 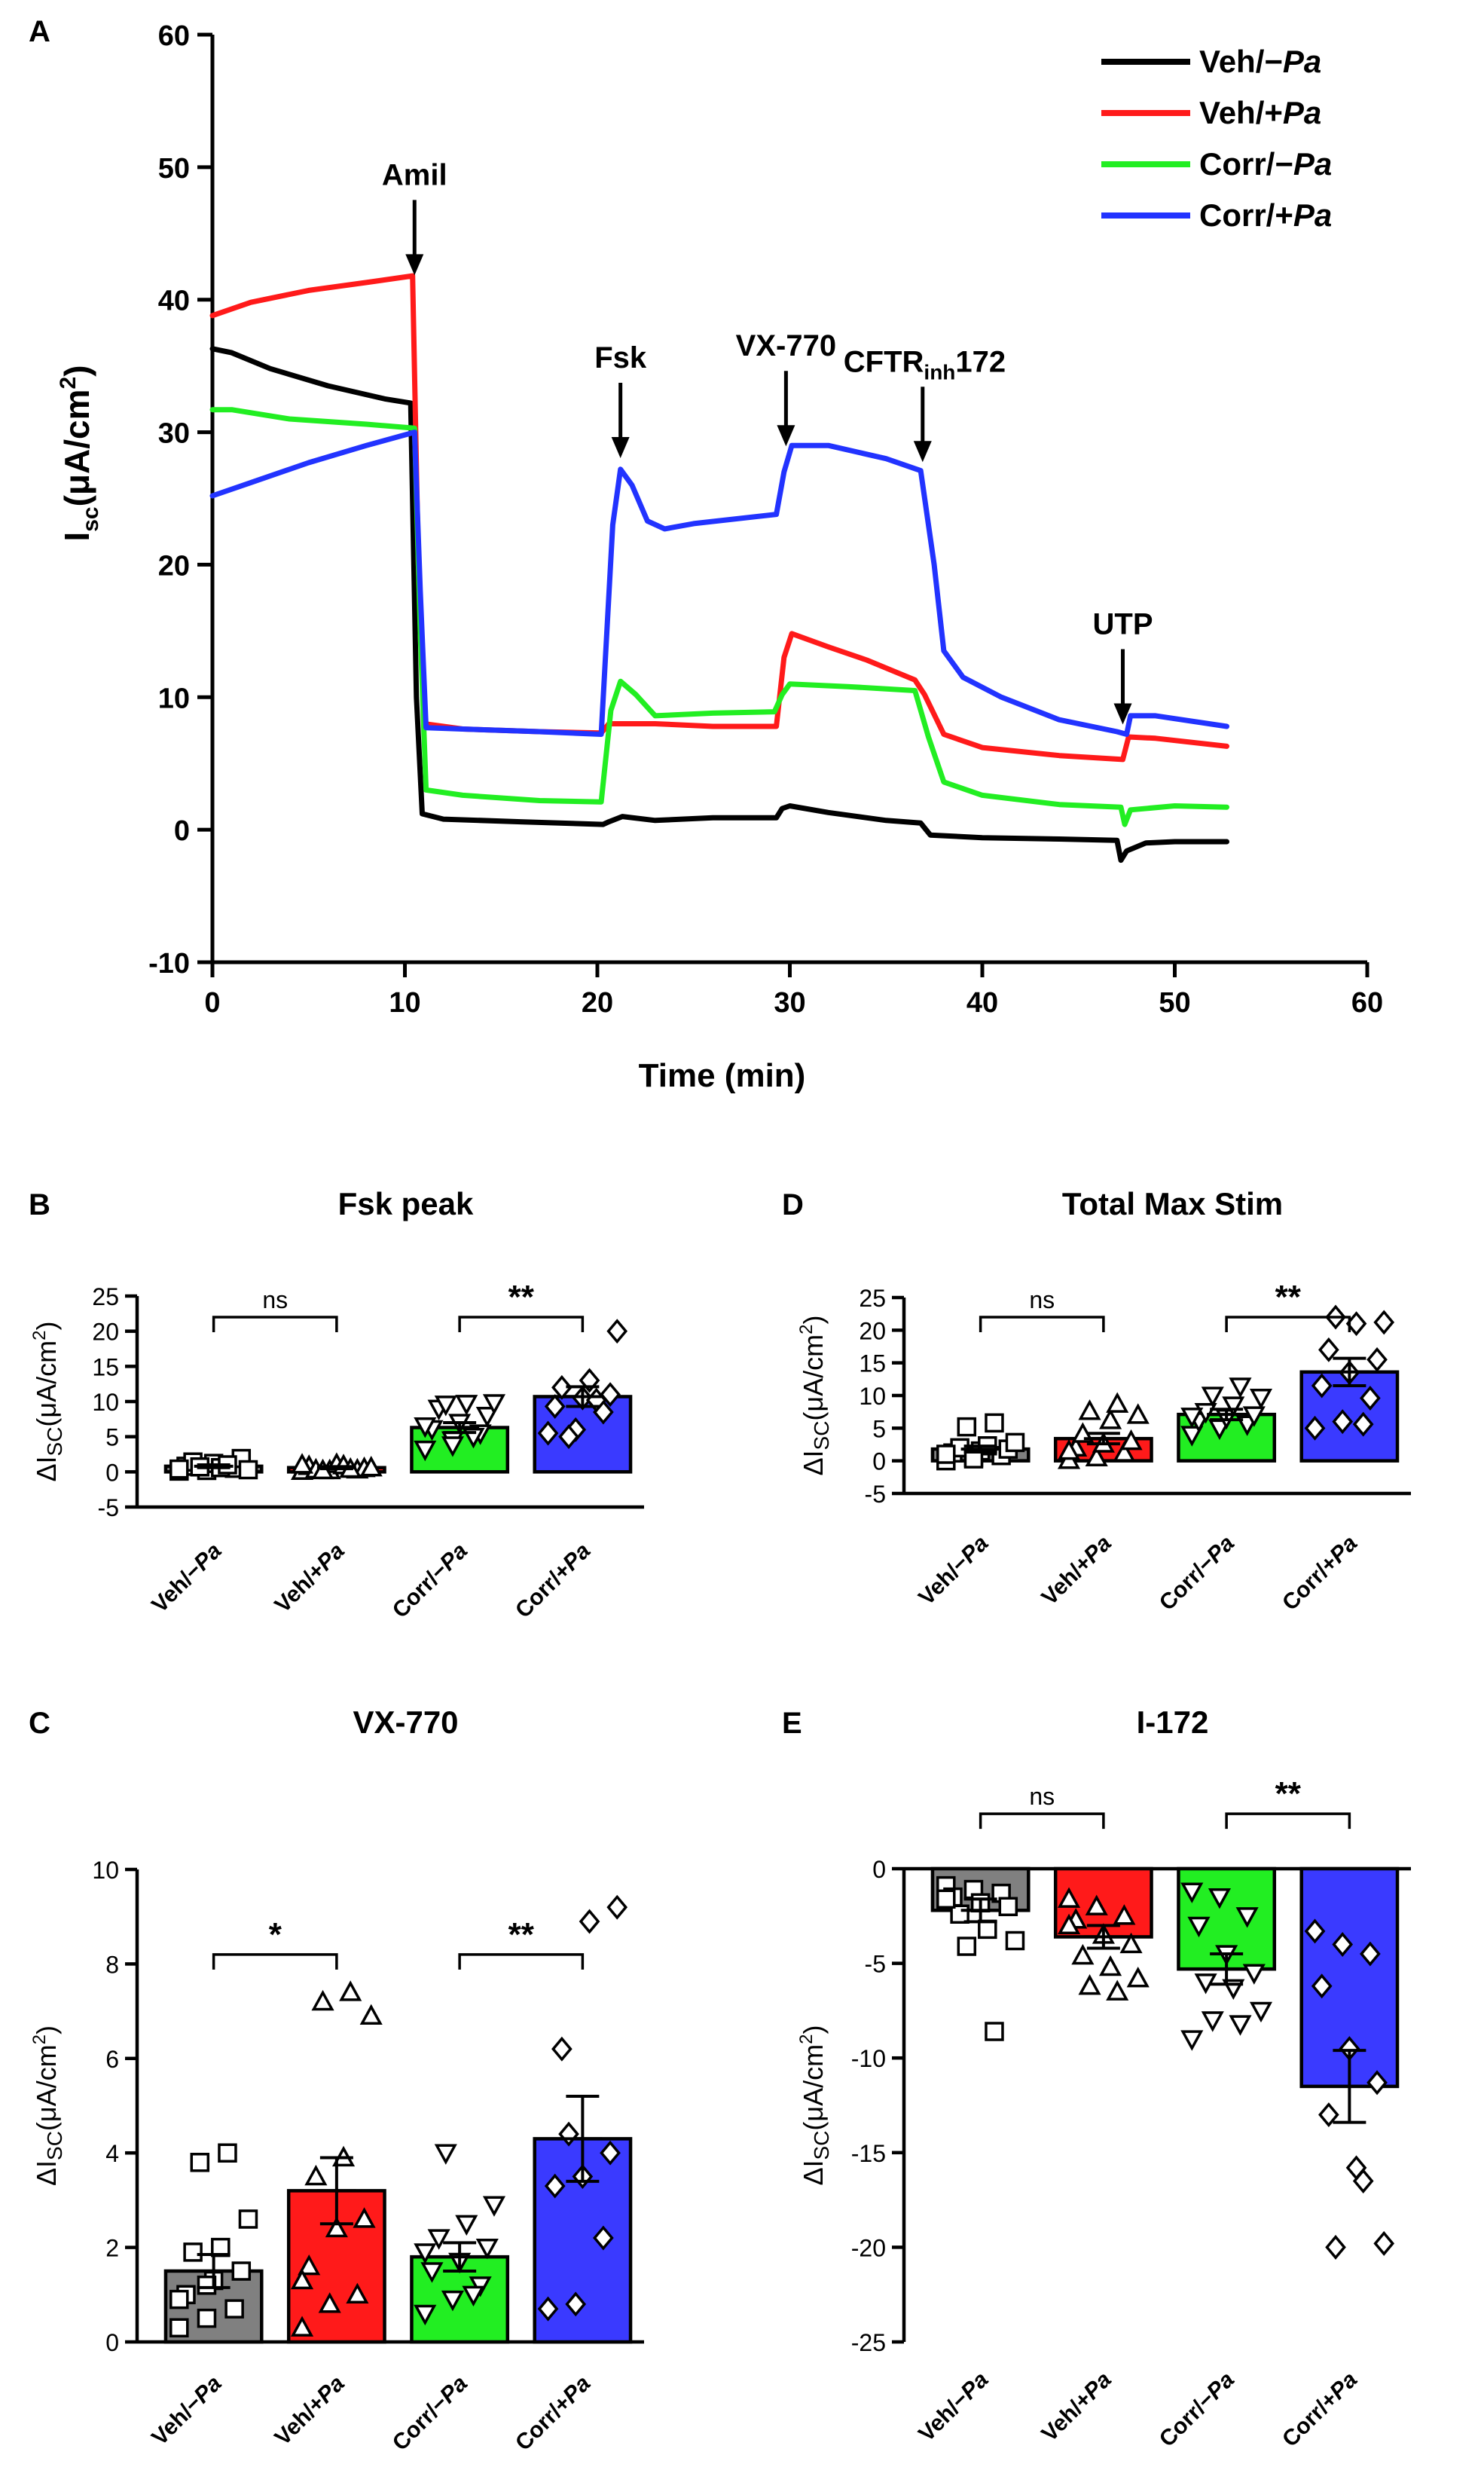 What do you see at coordinates (39, 31) in the screenshot?
I see `panel-letter-a: A` at bounding box center [39, 31].